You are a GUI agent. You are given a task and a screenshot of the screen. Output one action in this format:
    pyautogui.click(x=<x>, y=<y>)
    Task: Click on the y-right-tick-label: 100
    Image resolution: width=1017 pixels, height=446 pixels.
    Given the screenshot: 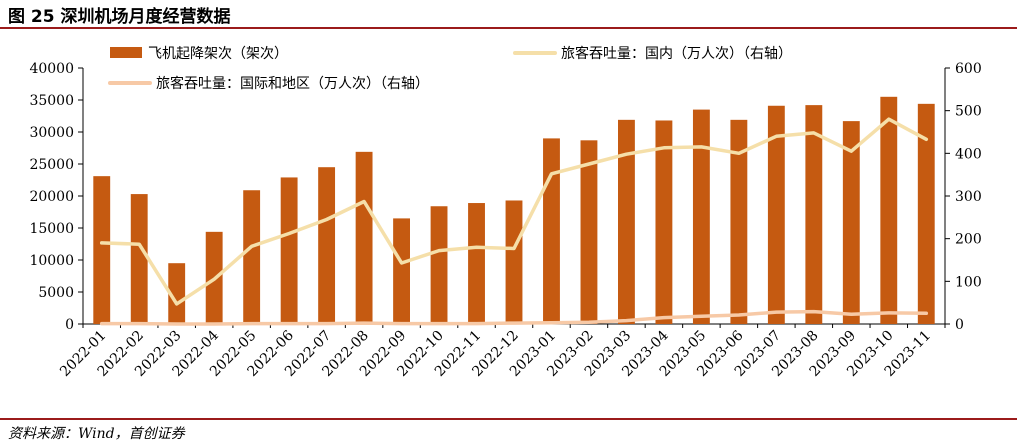 What is the action you would take?
    pyautogui.click(x=968, y=282)
    